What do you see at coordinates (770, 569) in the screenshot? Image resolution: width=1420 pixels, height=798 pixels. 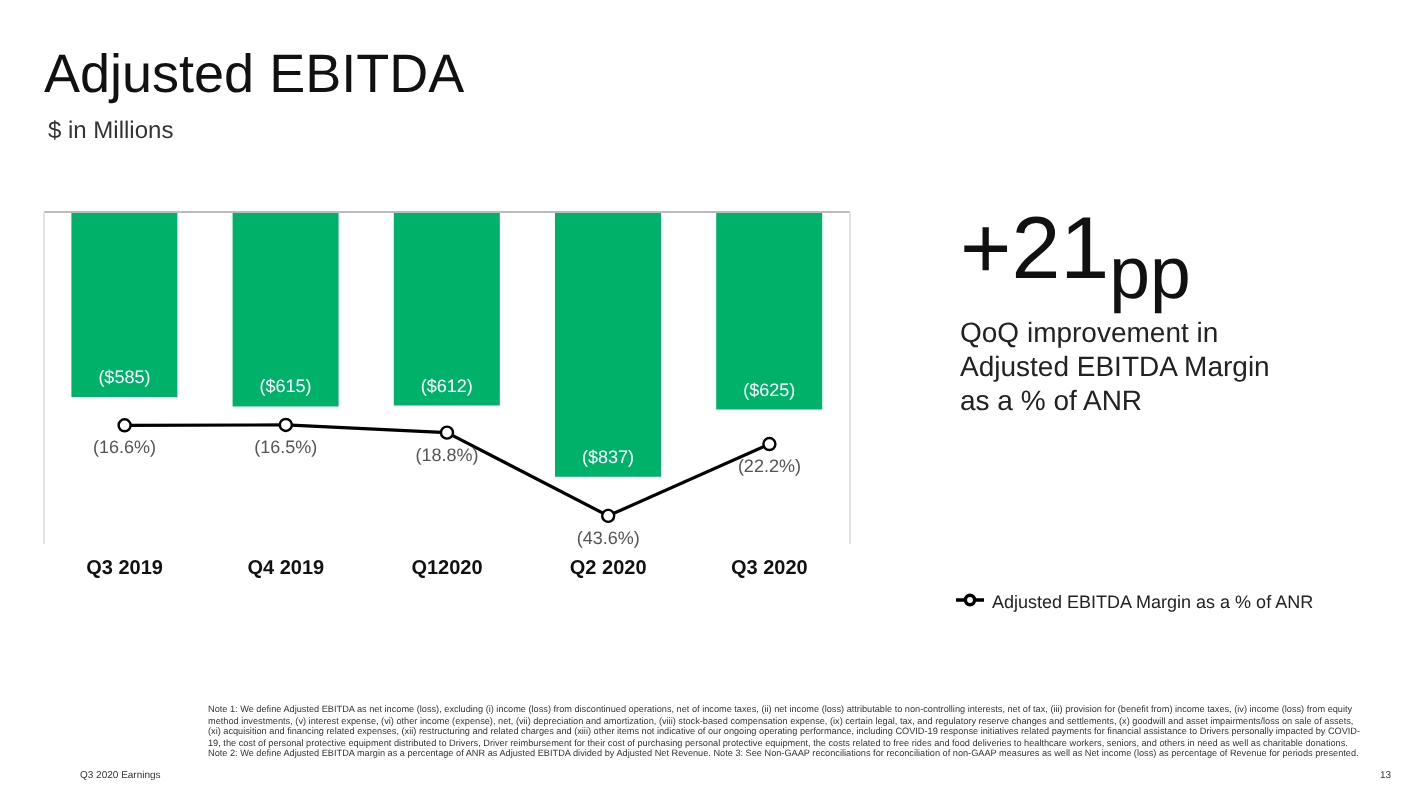 I see `x-tick-label: Q3 2020` at bounding box center [770, 569].